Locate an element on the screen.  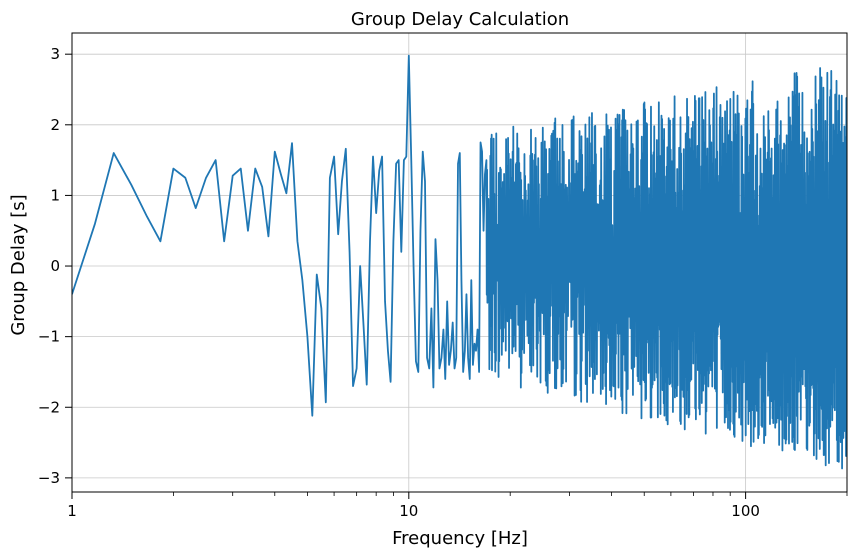
x-tick-label: 10 is located at coordinates (408, 511).